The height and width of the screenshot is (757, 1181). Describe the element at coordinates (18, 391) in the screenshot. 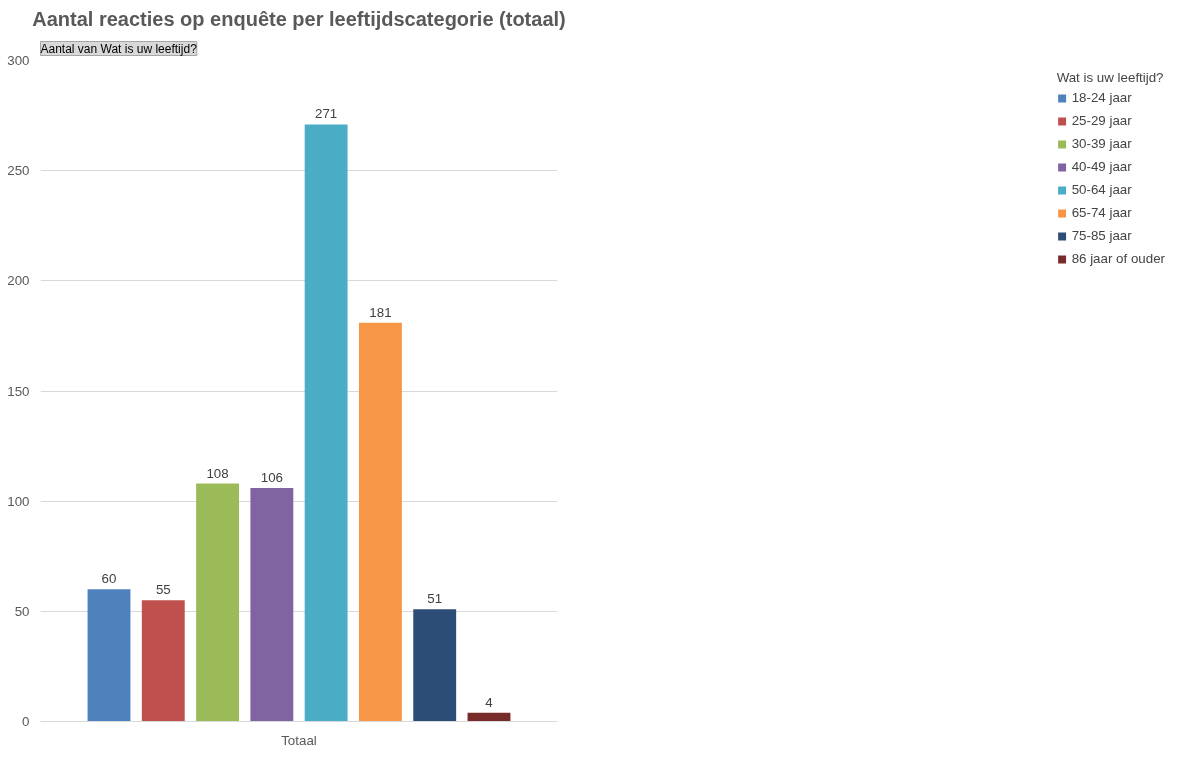

I see `y-tick-label: 150` at that location.